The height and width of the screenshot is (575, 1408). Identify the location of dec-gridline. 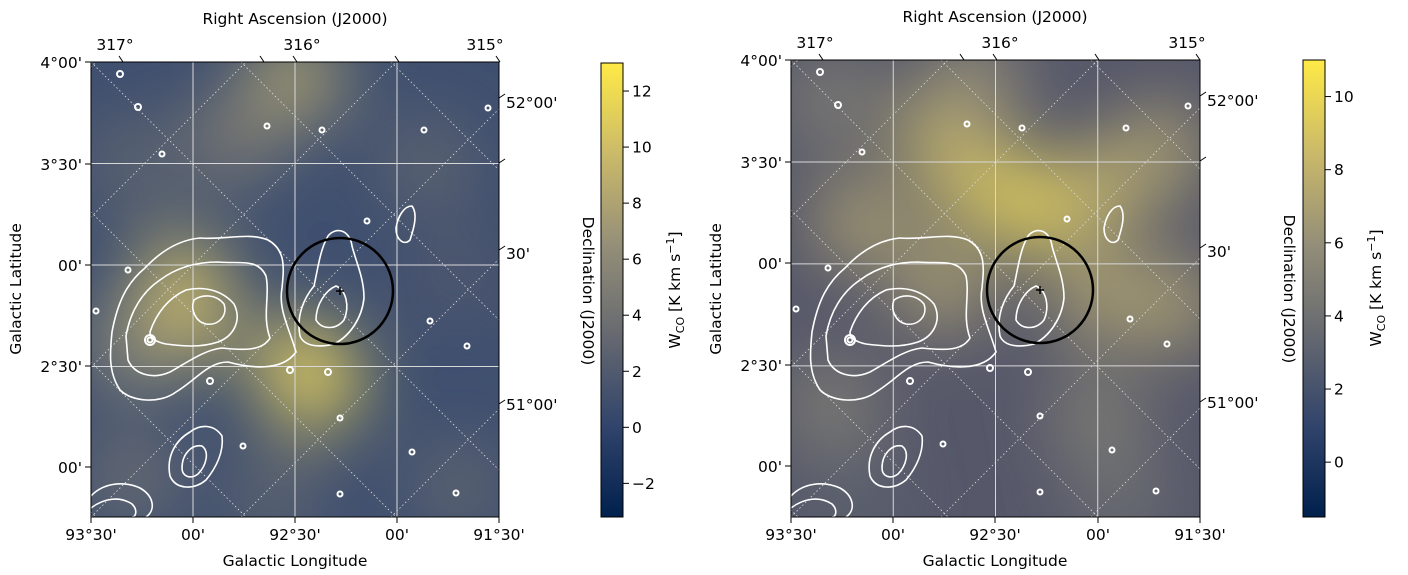
(1399, 288).